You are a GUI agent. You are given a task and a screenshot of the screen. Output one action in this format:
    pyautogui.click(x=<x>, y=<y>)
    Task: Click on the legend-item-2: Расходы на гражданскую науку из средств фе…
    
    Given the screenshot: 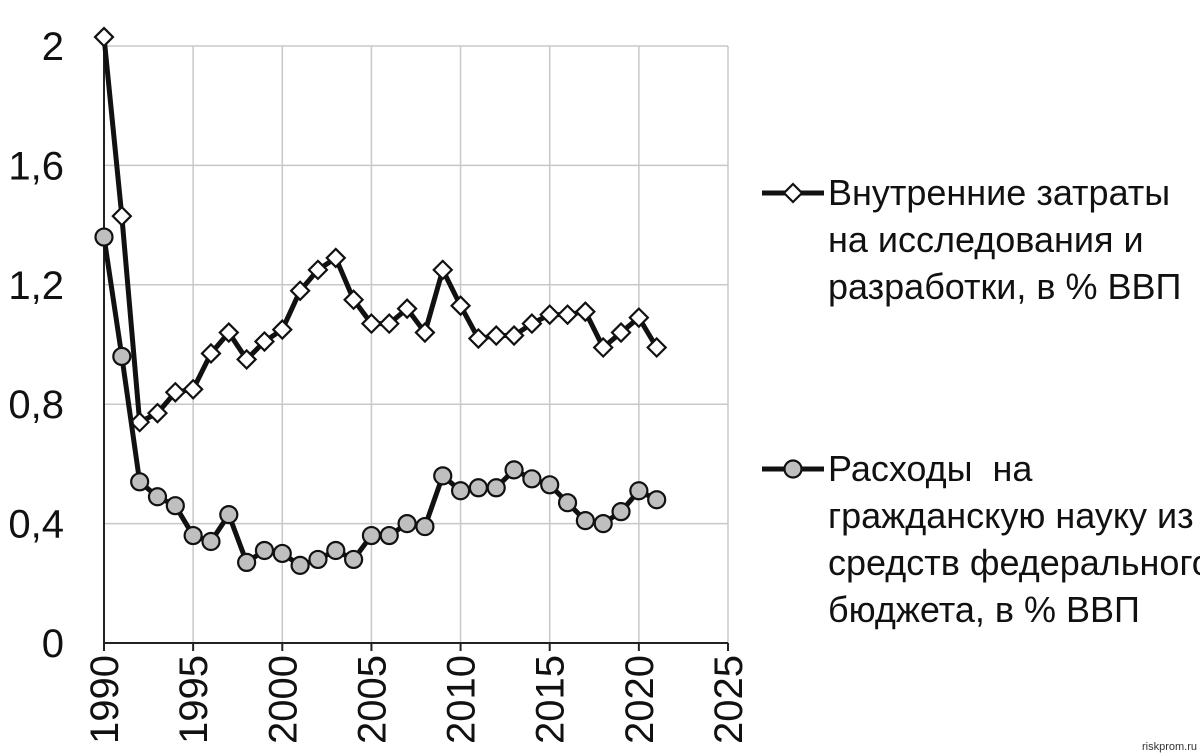 What is the action you would take?
    pyautogui.click(x=981, y=539)
    